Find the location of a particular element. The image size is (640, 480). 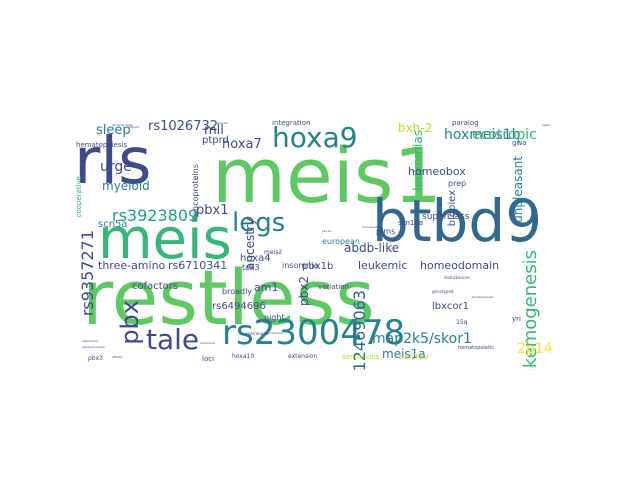

cloud-word: broadly is located at coordinates (237, 291).